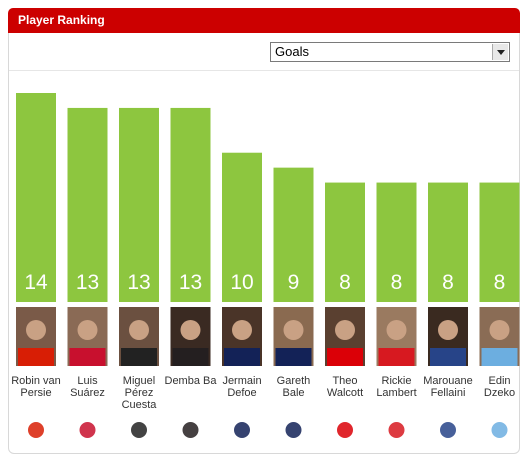  What do you see at coordinates (448, 387) in the screenshot?
I see `player-name: Marouane Fellaini` at bounding box center [448, 387].